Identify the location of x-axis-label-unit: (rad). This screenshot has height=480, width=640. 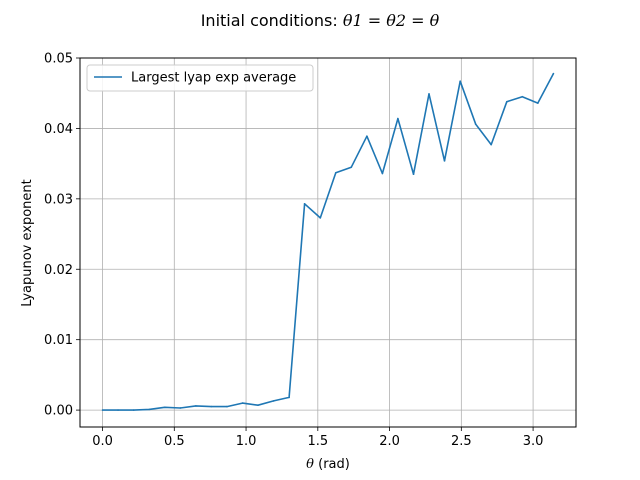
(332, 464).